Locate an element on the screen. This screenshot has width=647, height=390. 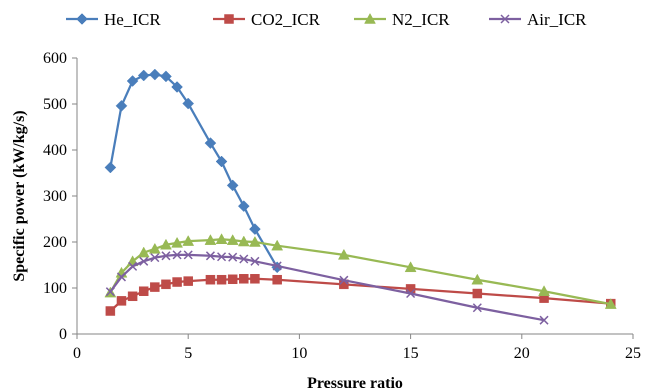
y-tick-label: 300 is located at coordinates (55, 196).